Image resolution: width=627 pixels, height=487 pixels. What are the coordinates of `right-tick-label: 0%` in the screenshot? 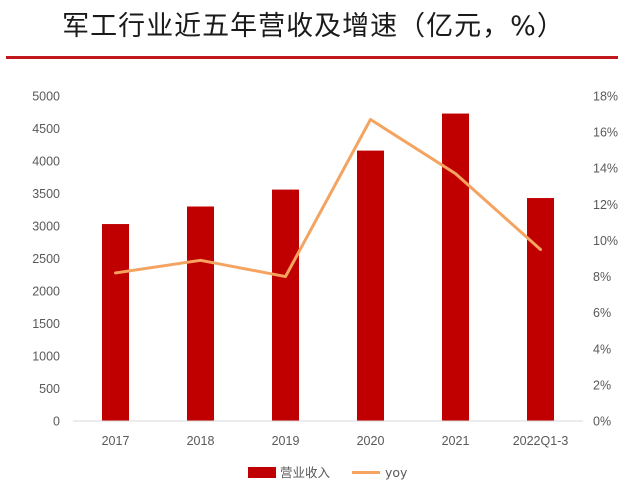 It's located at (602, 422).